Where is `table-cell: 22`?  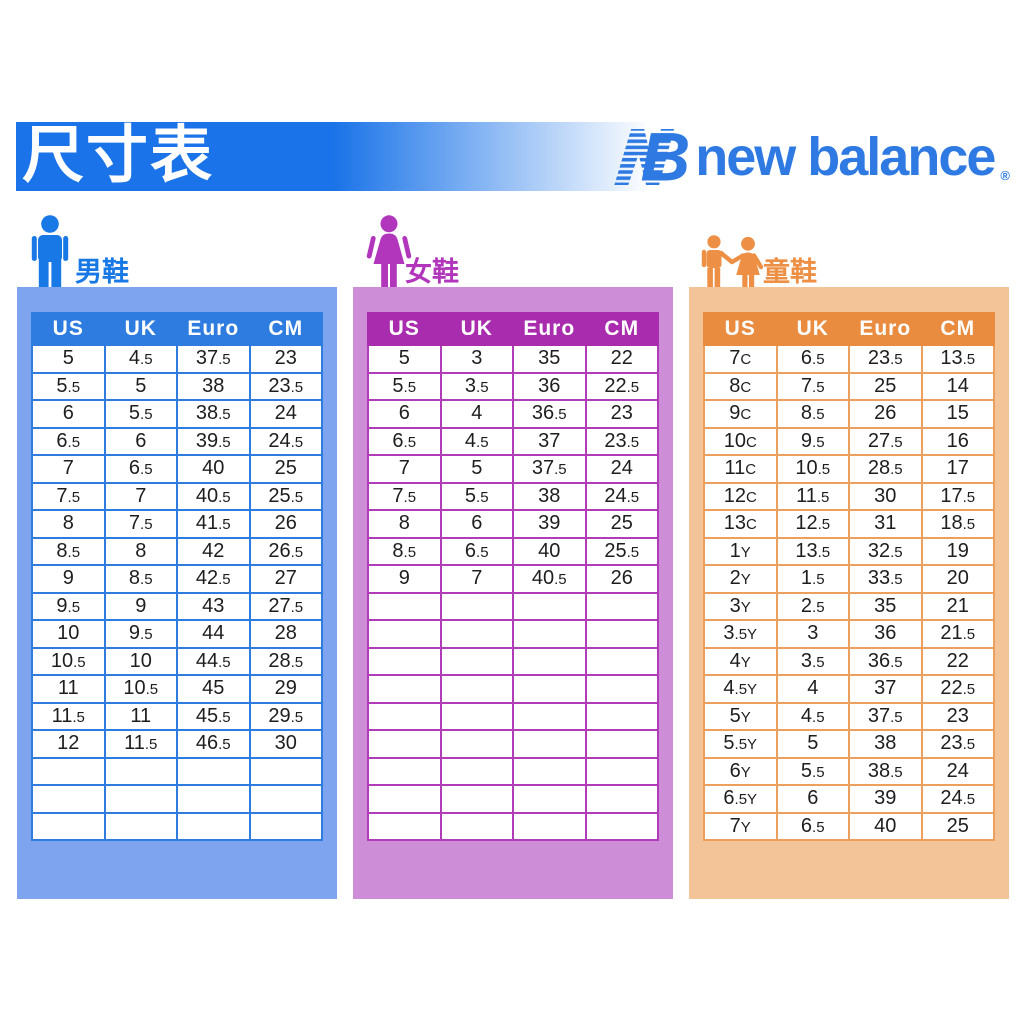
table-cell: 22 is located at coordinates (621, 359).